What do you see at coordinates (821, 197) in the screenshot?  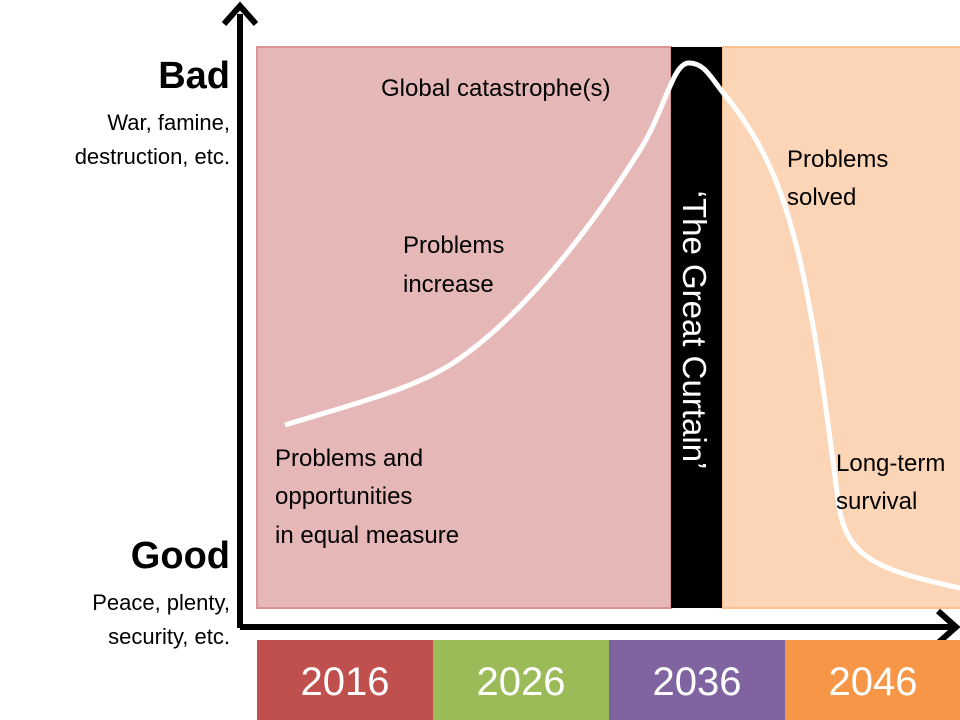 I see `annotation: solved` at bounding box center [821, 197].